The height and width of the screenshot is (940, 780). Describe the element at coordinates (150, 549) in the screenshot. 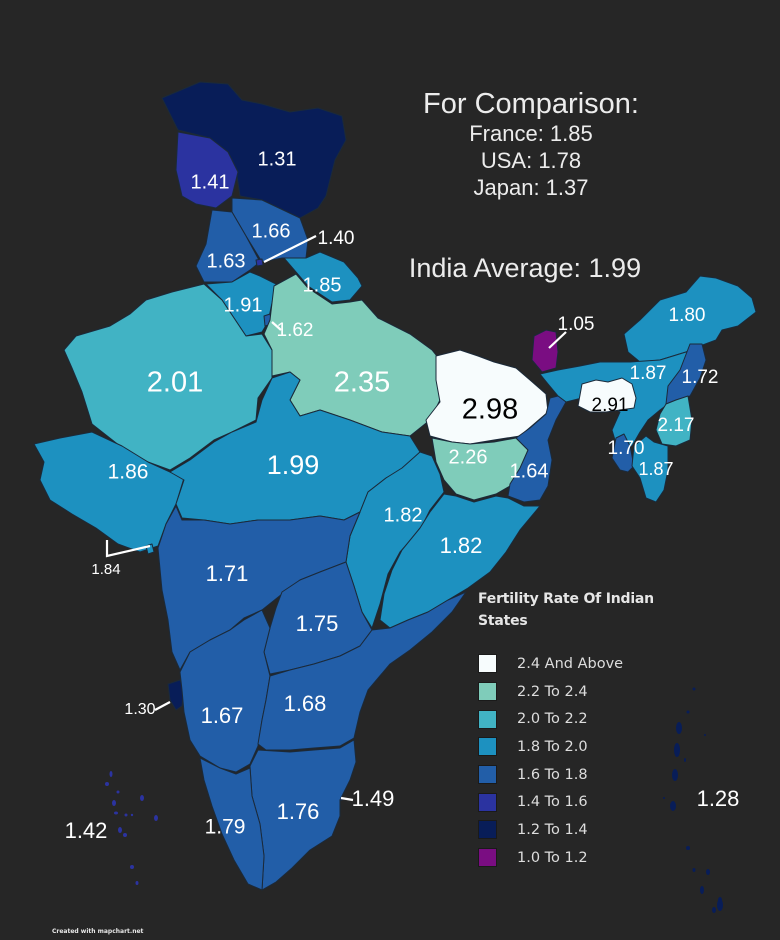

I see `region-dadra-daman-diu` at that location.